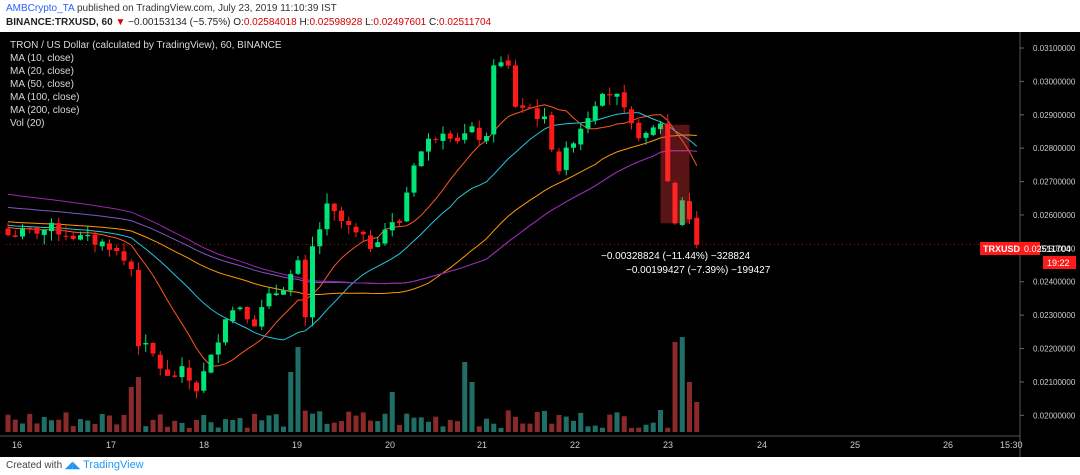 The width and height of the screenshot is (1080, 475). I want to click on y-tick-label: 0.02200000, so click(1054, 349).